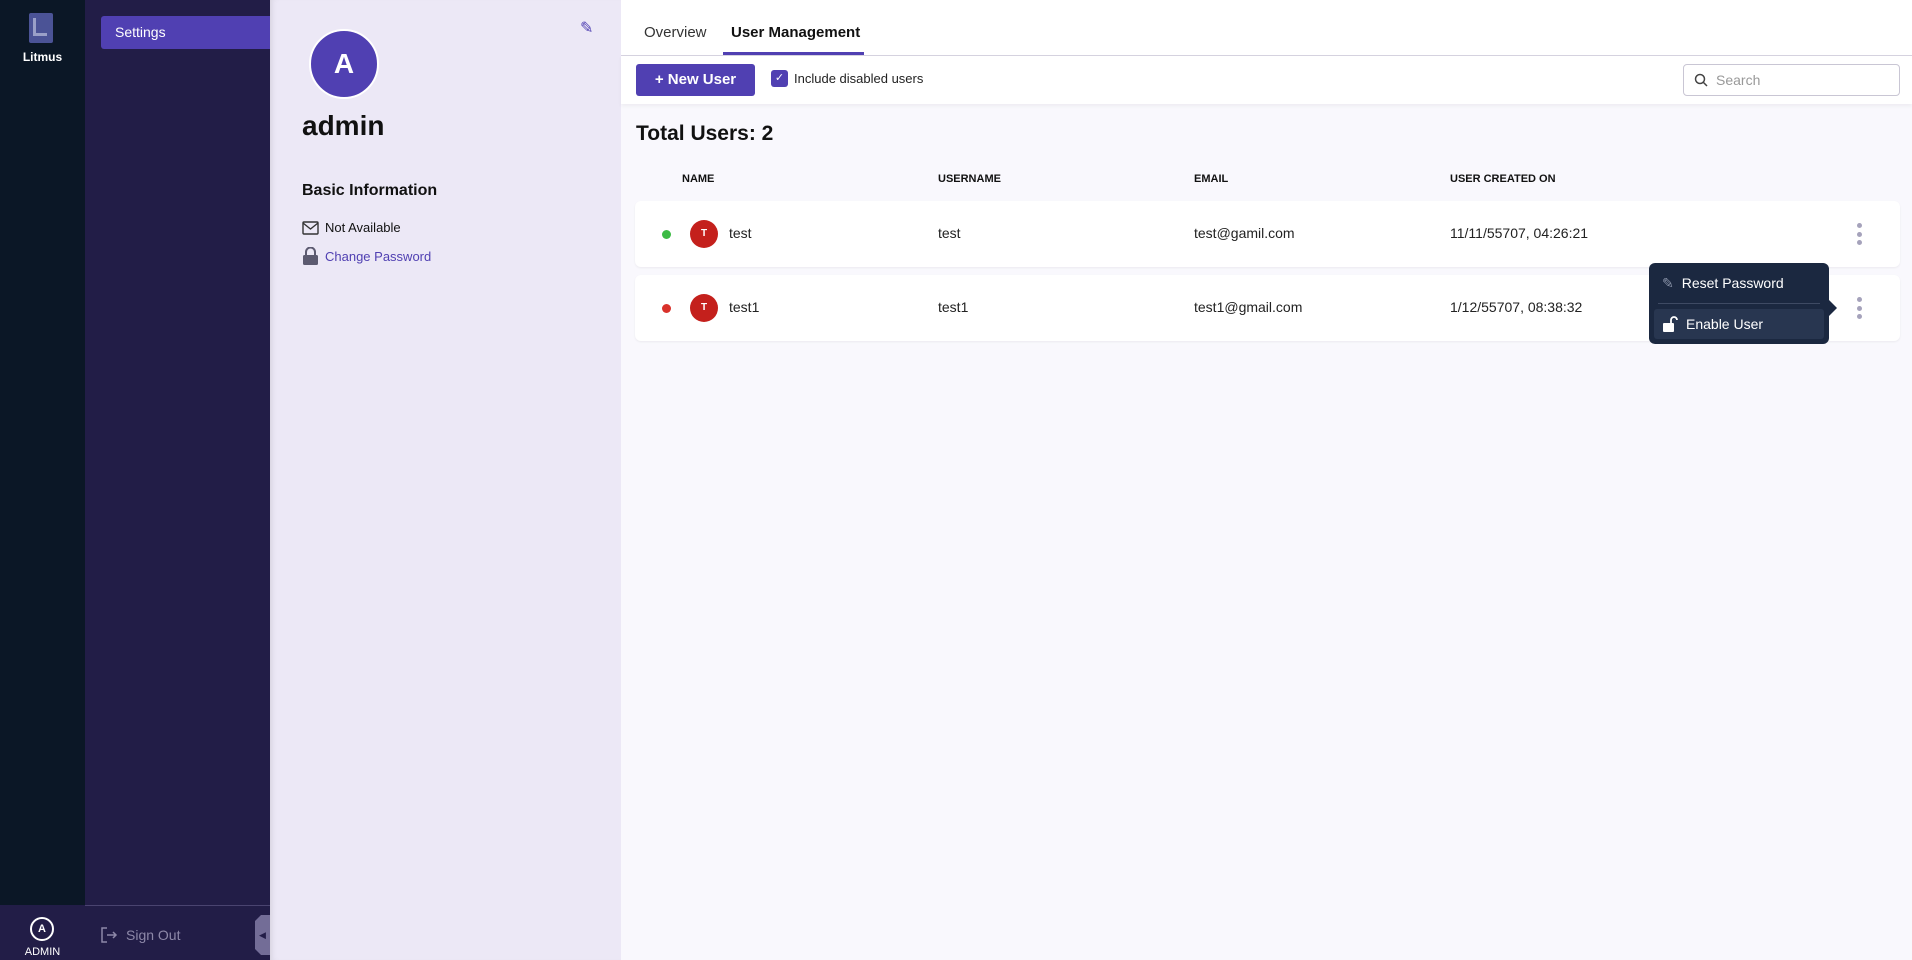 The height and width of the screenshot is (960, 1912). Describe the element at coordinates (744, 307) in the screenshot. I see `cell-name: test1` at that location.